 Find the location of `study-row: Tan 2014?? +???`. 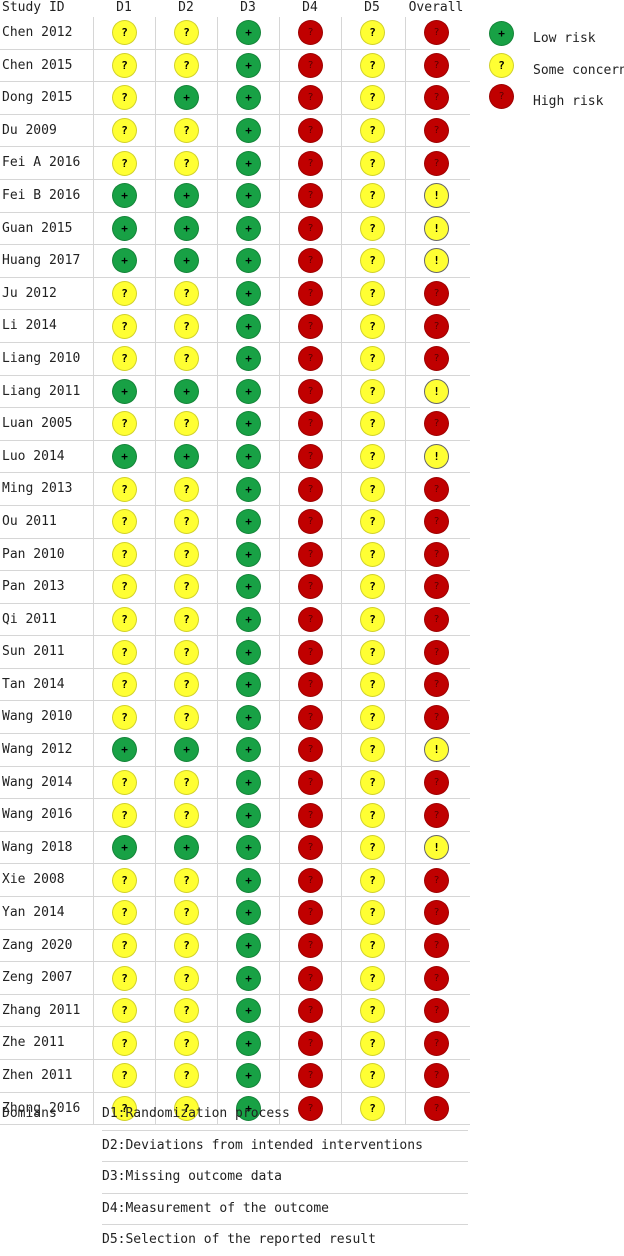

study-row: Tan 2014?? +??? is located at coordinates (235, 685).